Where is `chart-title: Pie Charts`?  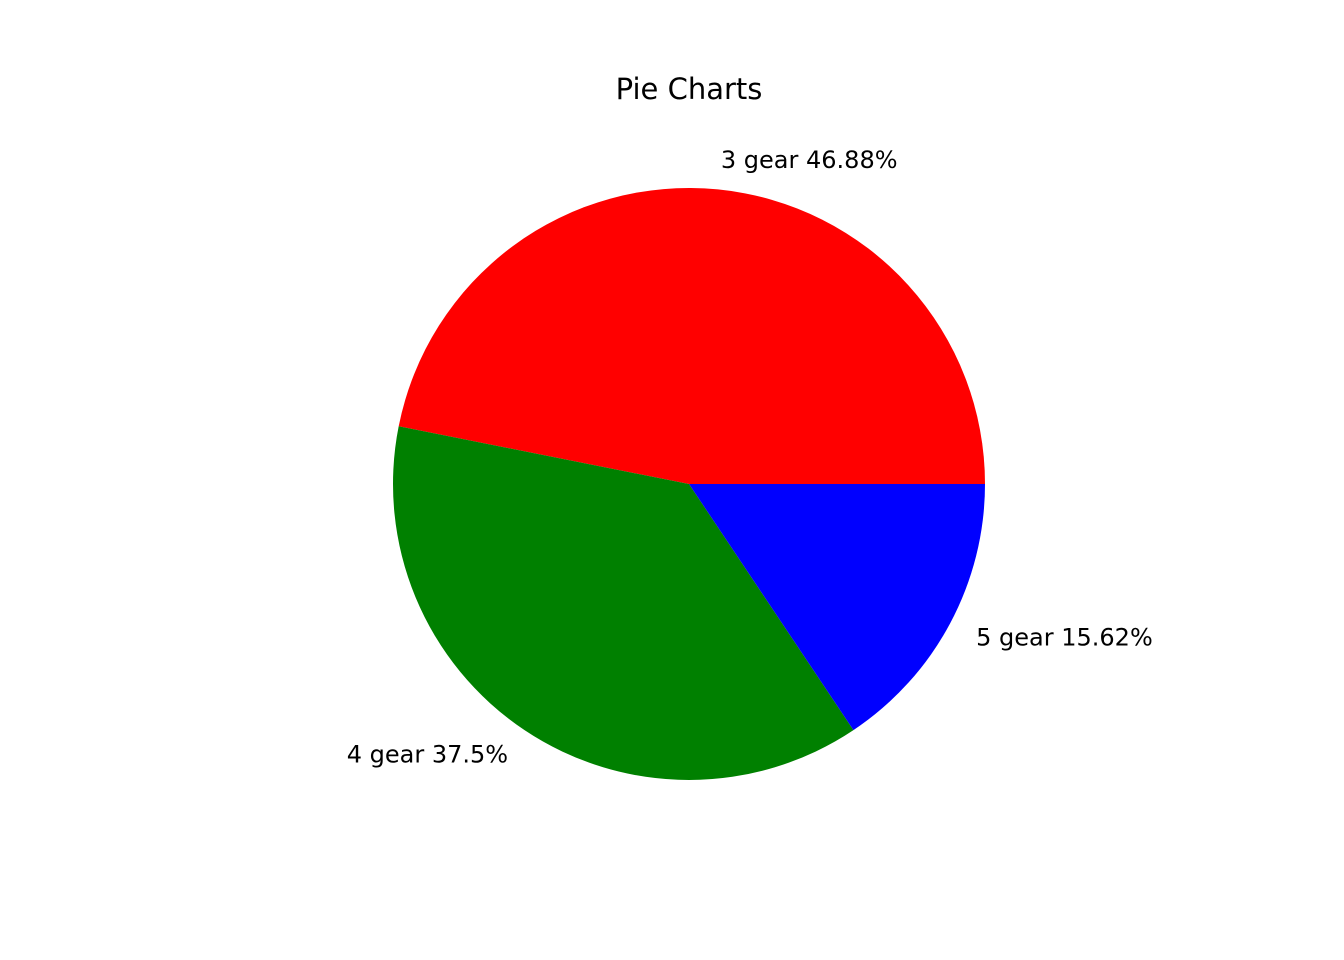 chart-title: Pie Charts is located at coordinates (689, 89).